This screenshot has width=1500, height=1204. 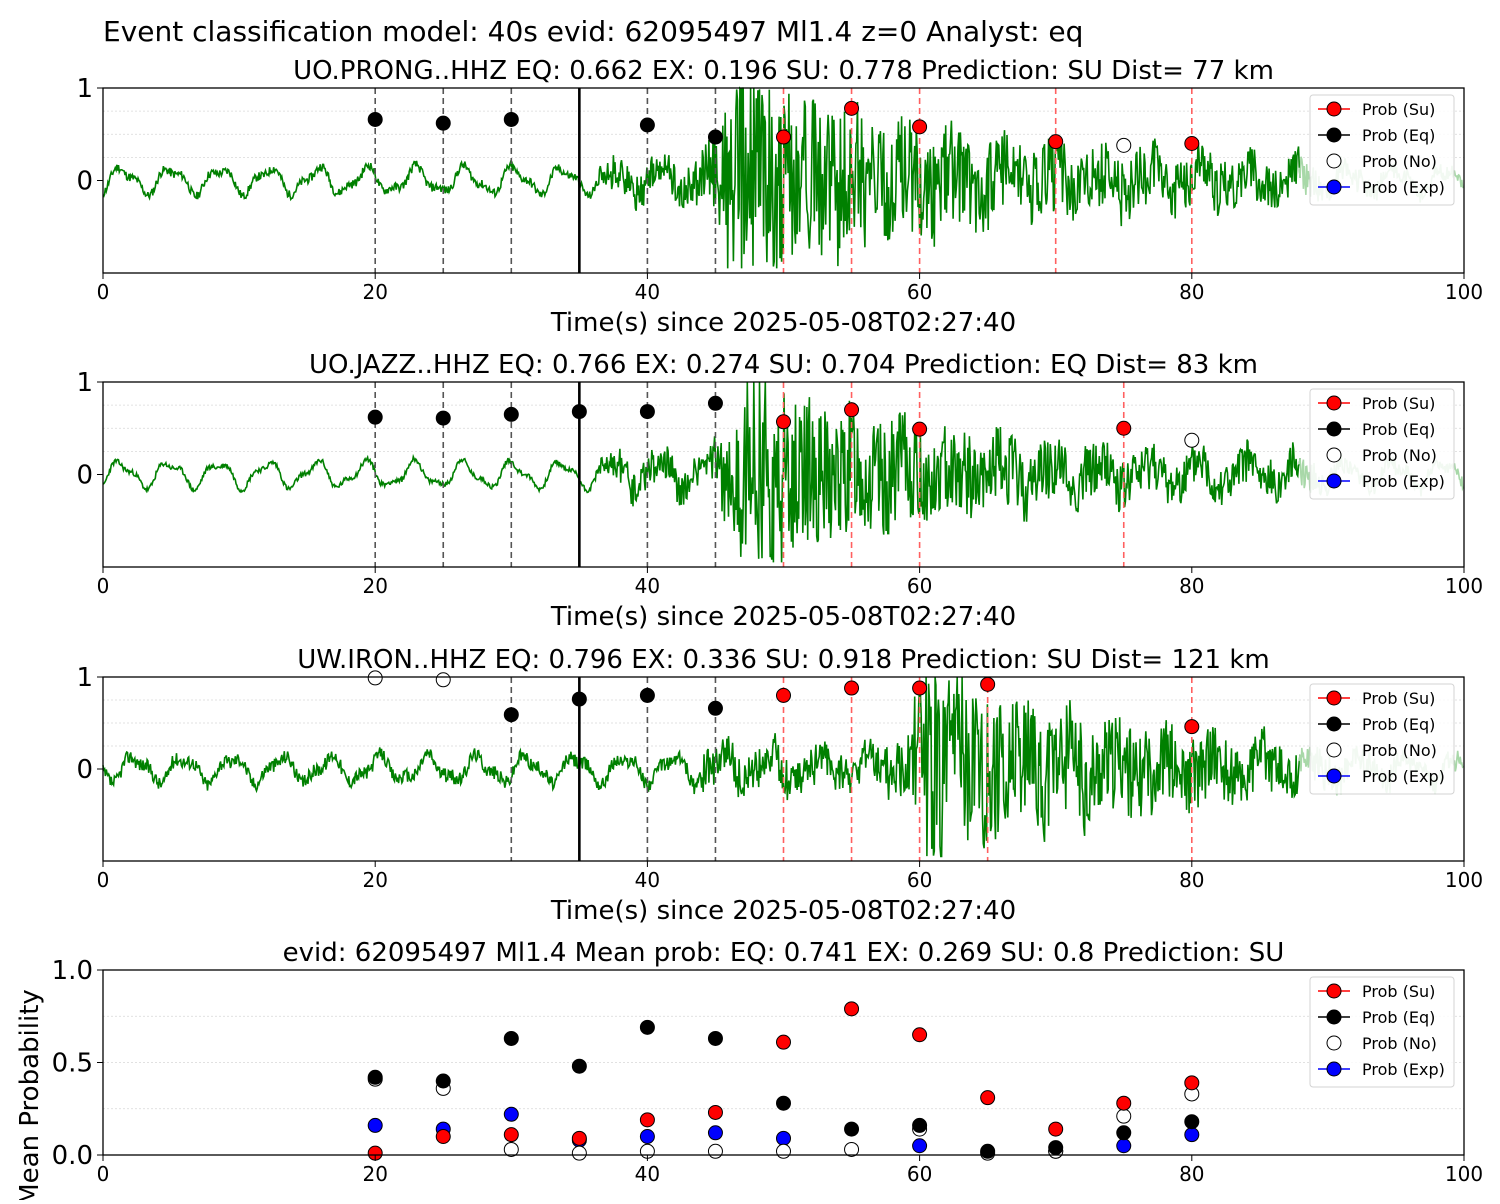 What do you see at coordinates (1191, 292) in the screenshot?
I see `x-tick-label: 80` at bounding box center [1191, 292].